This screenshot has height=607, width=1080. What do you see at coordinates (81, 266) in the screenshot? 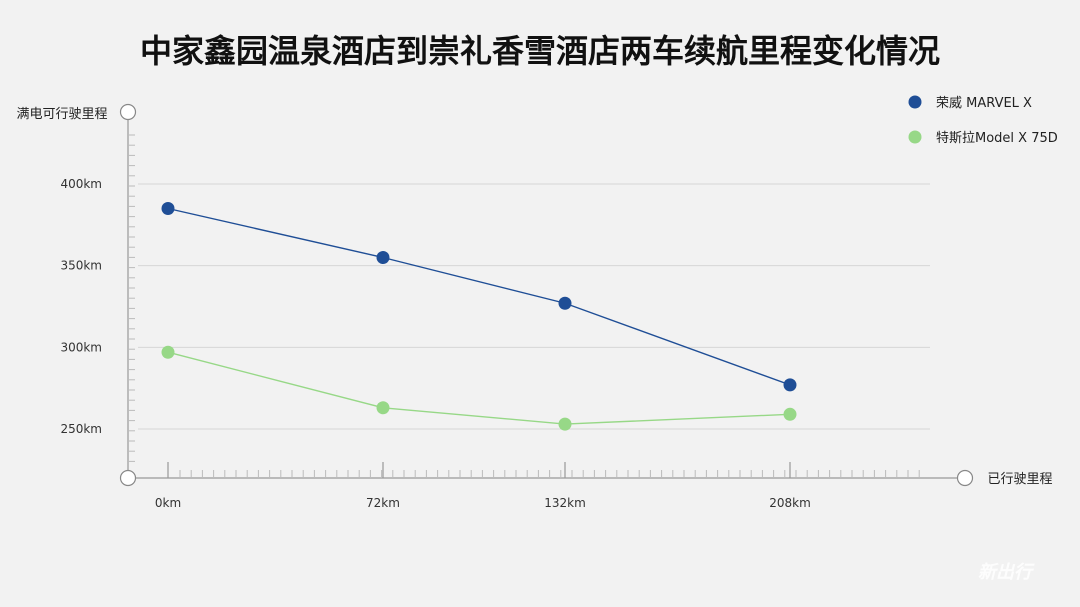
I see `y-tick-label: 350km` at bounding box center [81, 266].